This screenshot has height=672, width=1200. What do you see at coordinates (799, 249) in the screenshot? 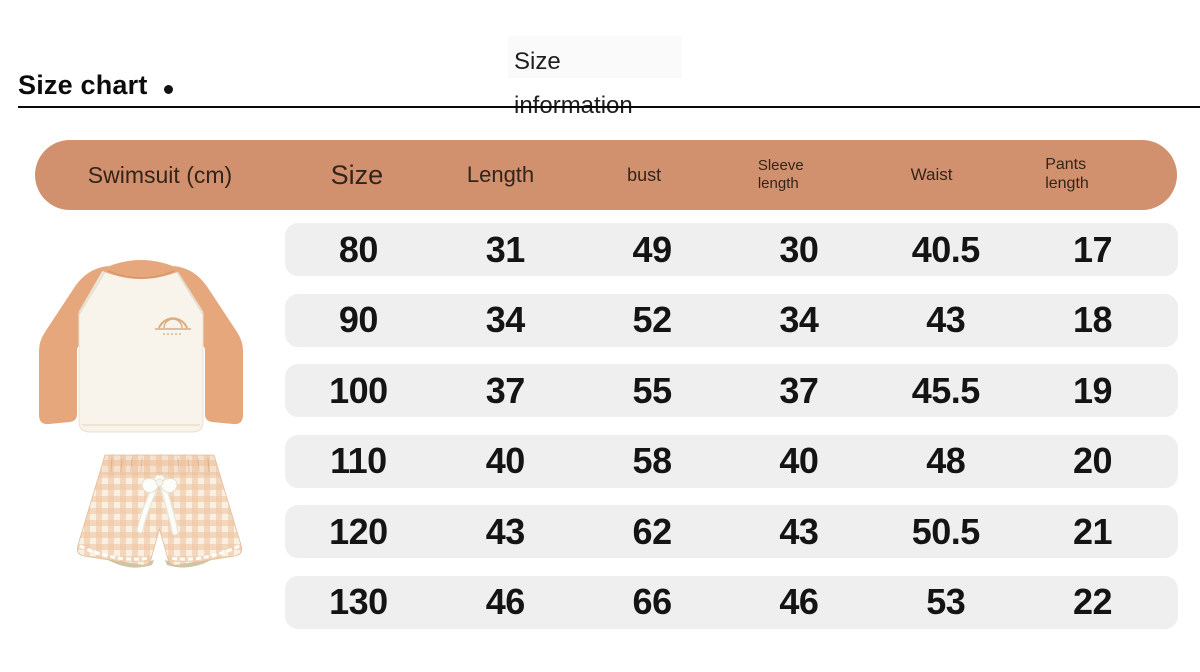
I see `cell: 30` at bounding box center [799, 249].